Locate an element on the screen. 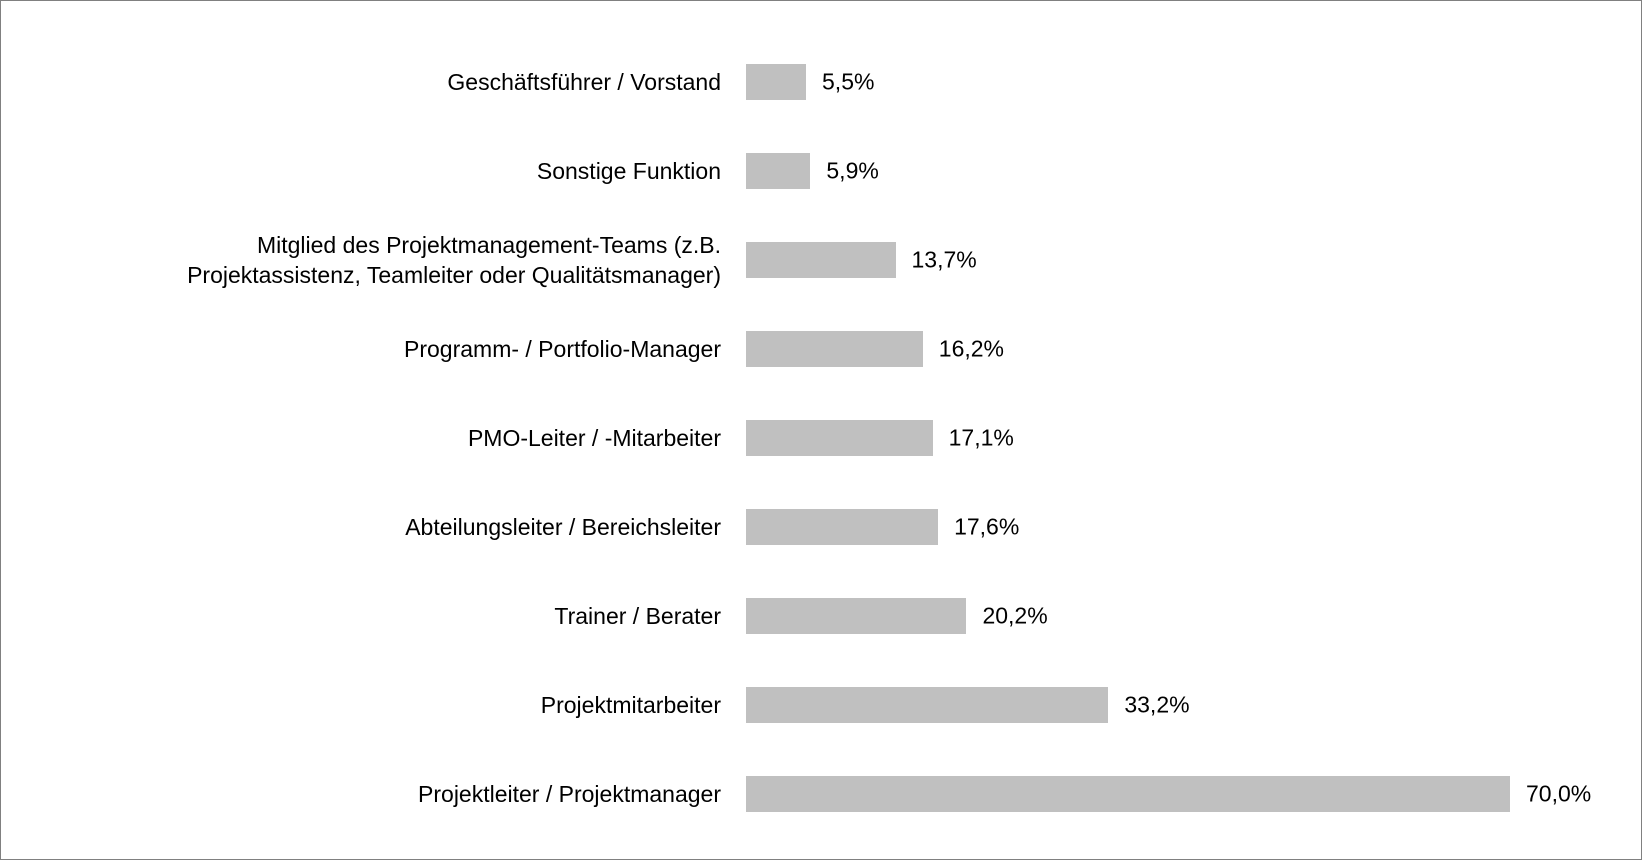  category-label: Abteilungsleiter / Bereichsleiter is located at coordinates (563, 527).